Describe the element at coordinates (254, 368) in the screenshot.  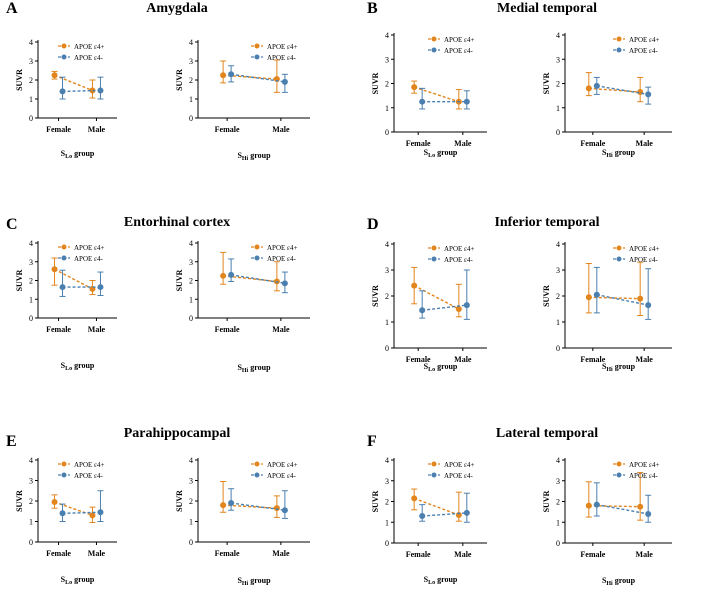
I see `x-axis-label: SHi group` at that location.